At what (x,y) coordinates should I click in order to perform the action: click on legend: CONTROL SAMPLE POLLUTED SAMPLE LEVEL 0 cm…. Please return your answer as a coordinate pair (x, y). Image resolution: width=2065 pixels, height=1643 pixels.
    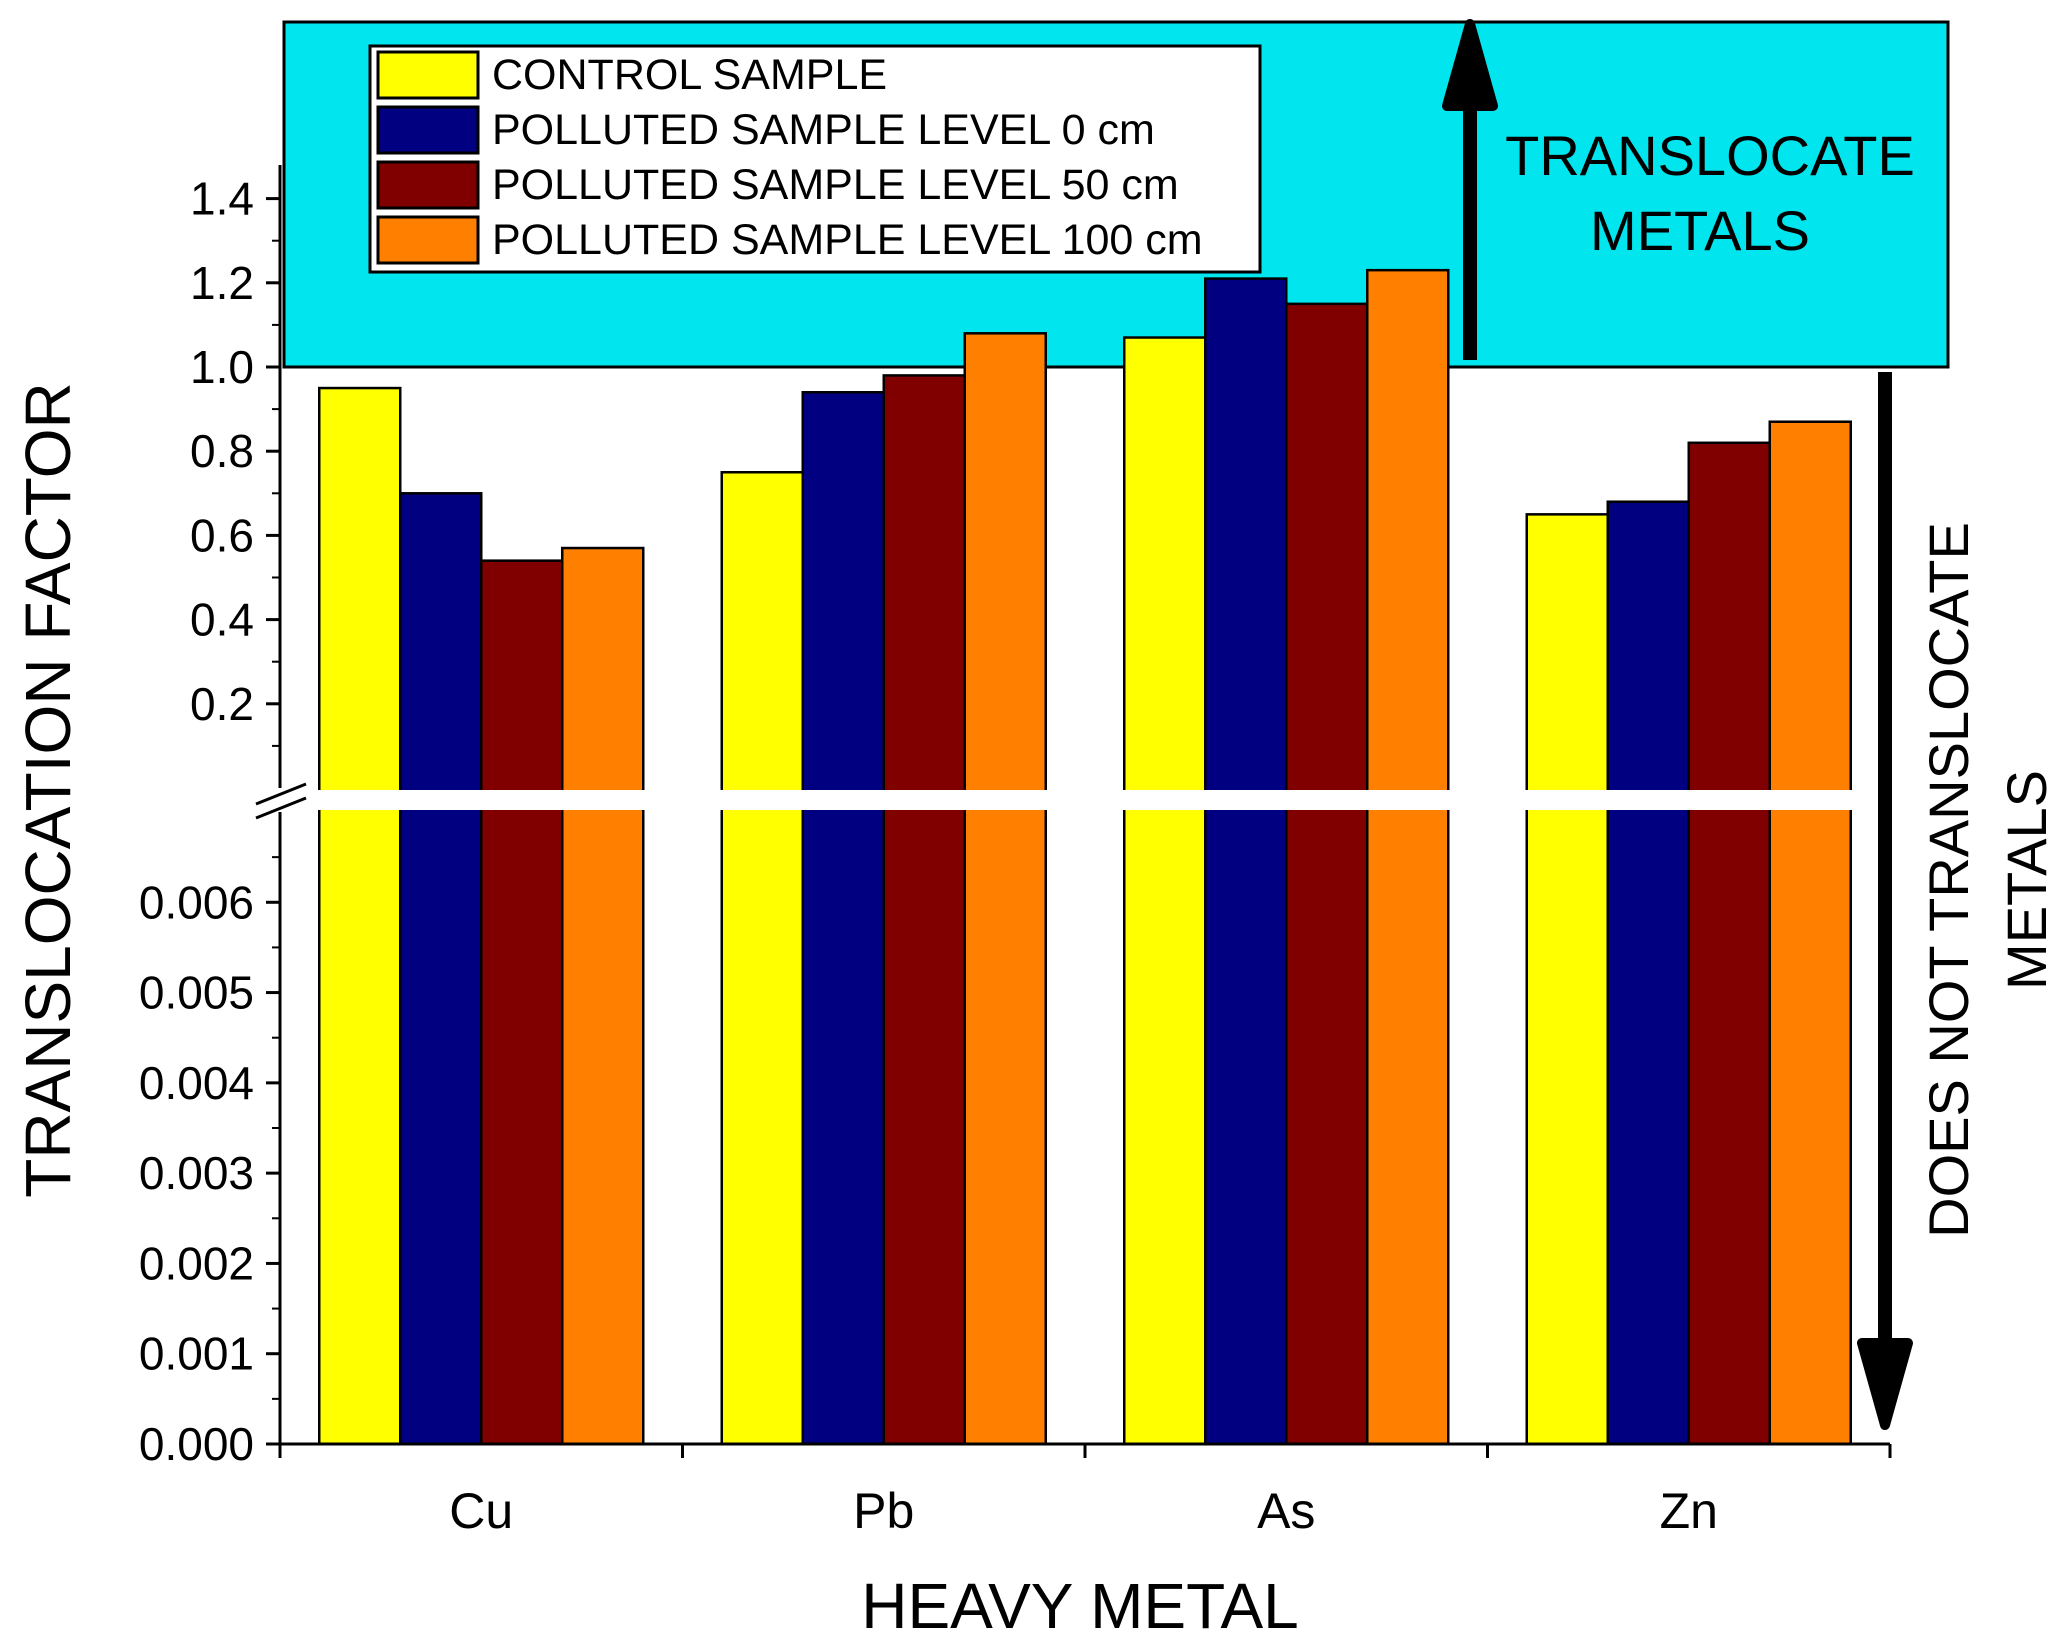
    Looking at the image, I should click on (815, 159).